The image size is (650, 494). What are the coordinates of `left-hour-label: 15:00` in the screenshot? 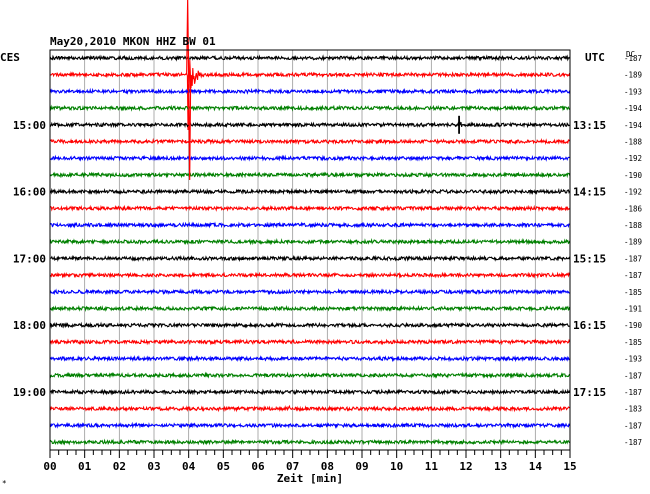 It's located at (29, 125).